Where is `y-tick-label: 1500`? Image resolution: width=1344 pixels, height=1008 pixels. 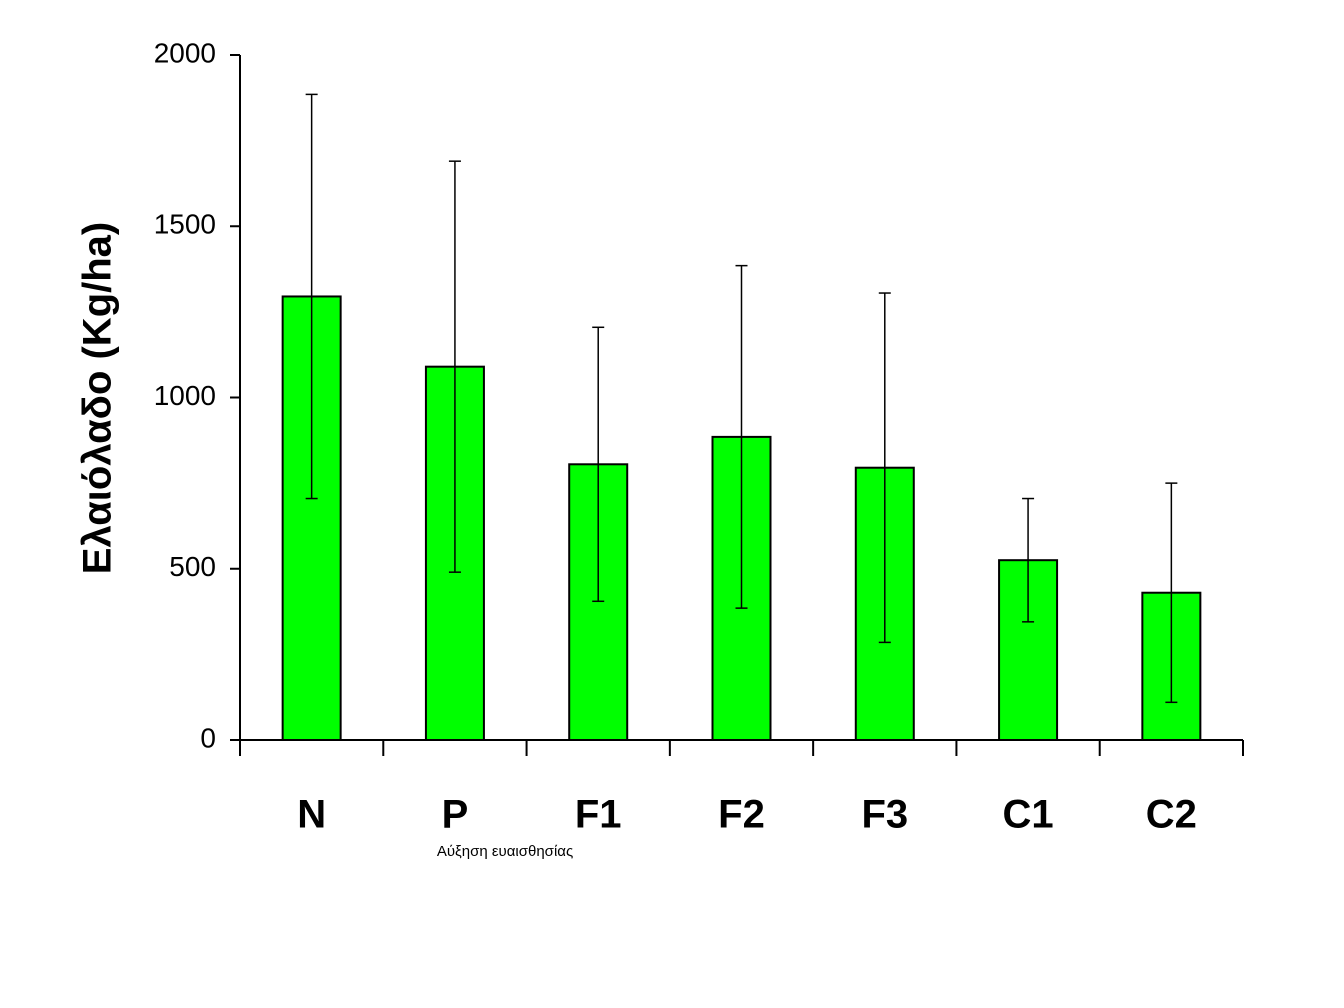
y-tick-label: 1500 is located at coordinates (185, 224).